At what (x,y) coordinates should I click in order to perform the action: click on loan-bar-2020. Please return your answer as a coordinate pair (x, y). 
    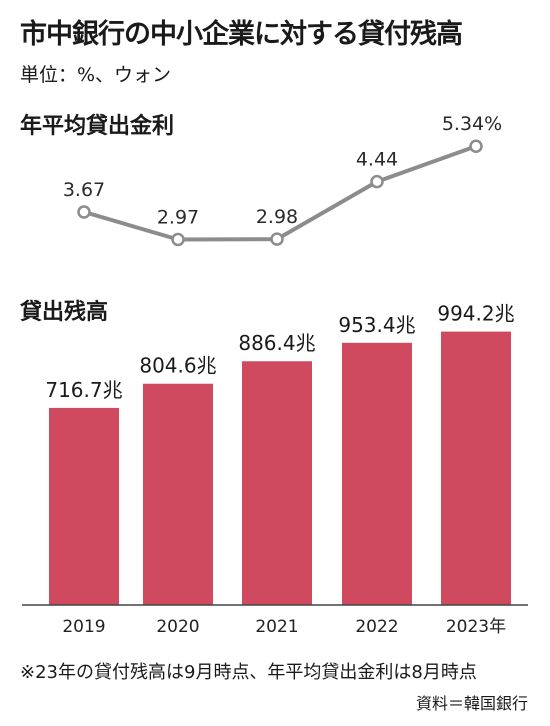
    Looking at the image, I should click on (178, 494).